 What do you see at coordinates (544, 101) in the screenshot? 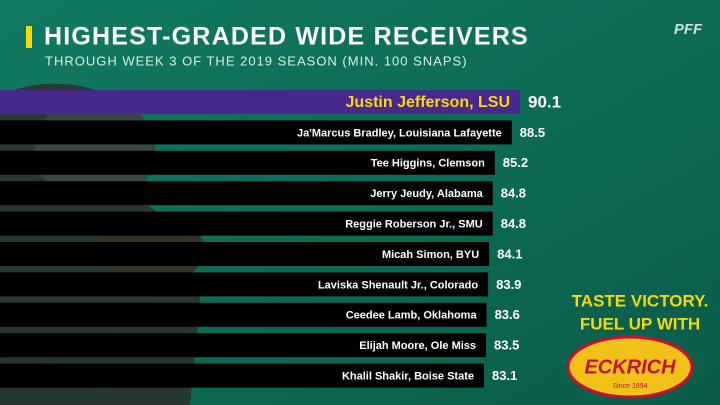
I see `value-label: 90.1` at bounding box center [544, 101].